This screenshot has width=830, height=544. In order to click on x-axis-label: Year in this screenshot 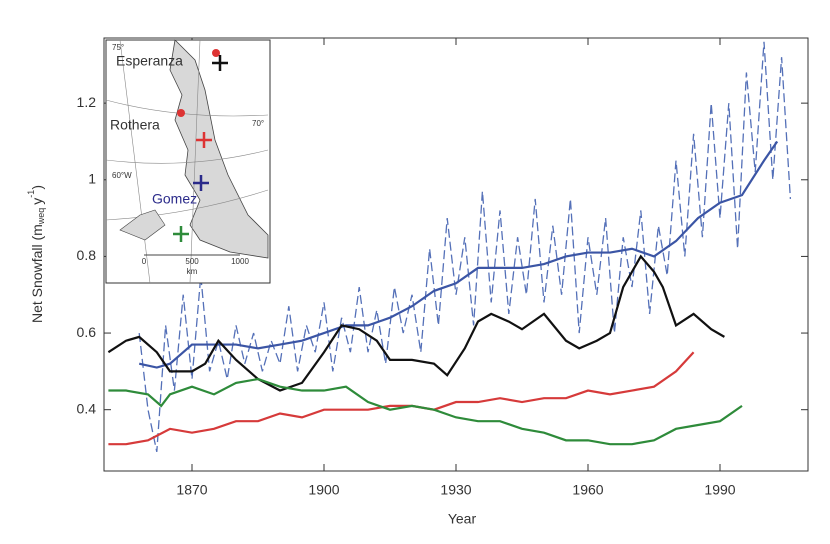, I will do `click(462, 519)`.